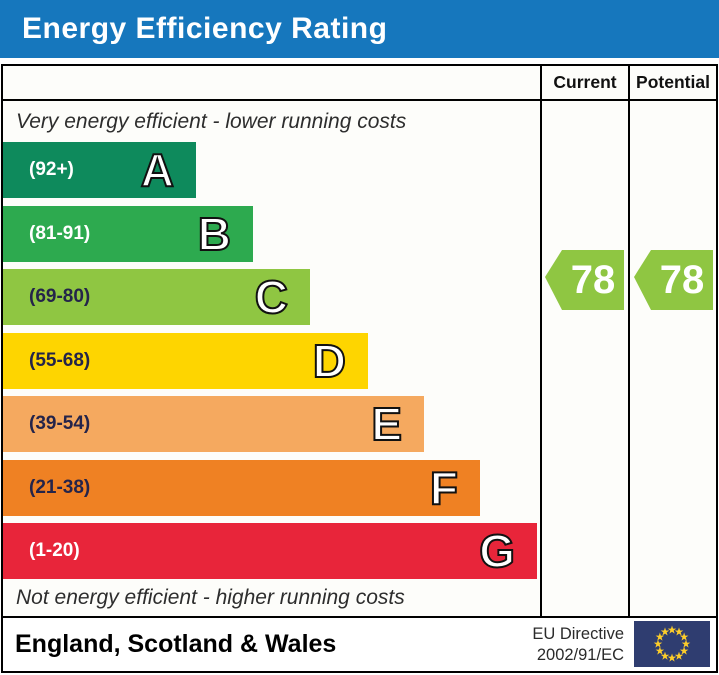  Describe the element at coordinates (682, 279) in the screenshot. I see `potential-rating-value: 78` at that location.